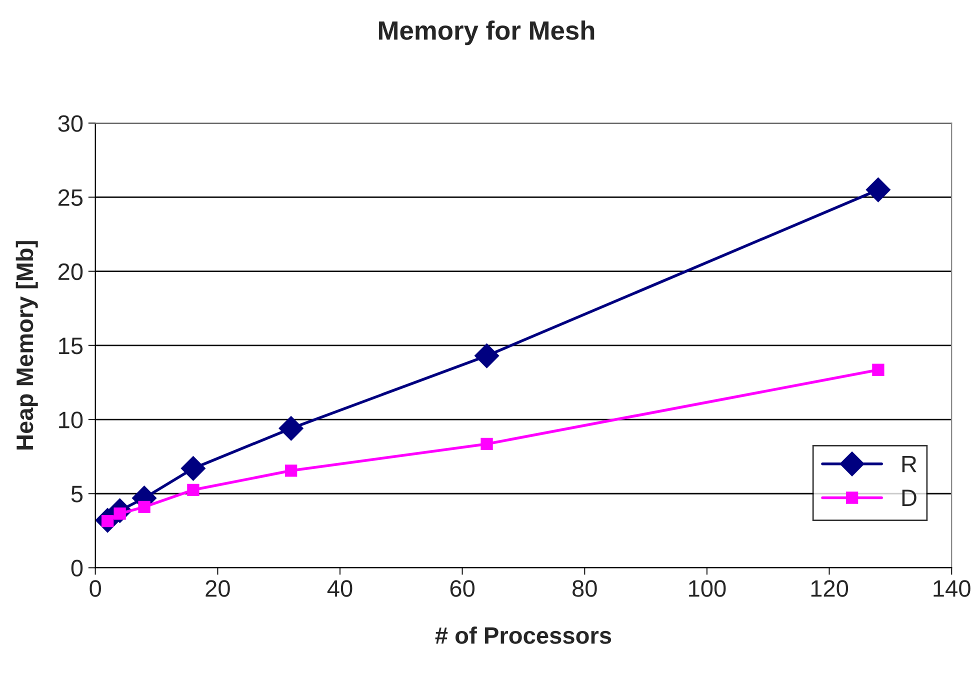  What do you see at coordinates (584, 588) in the screenshot?
I see `x-tick-label: 80` at bounding box center [584, 588].